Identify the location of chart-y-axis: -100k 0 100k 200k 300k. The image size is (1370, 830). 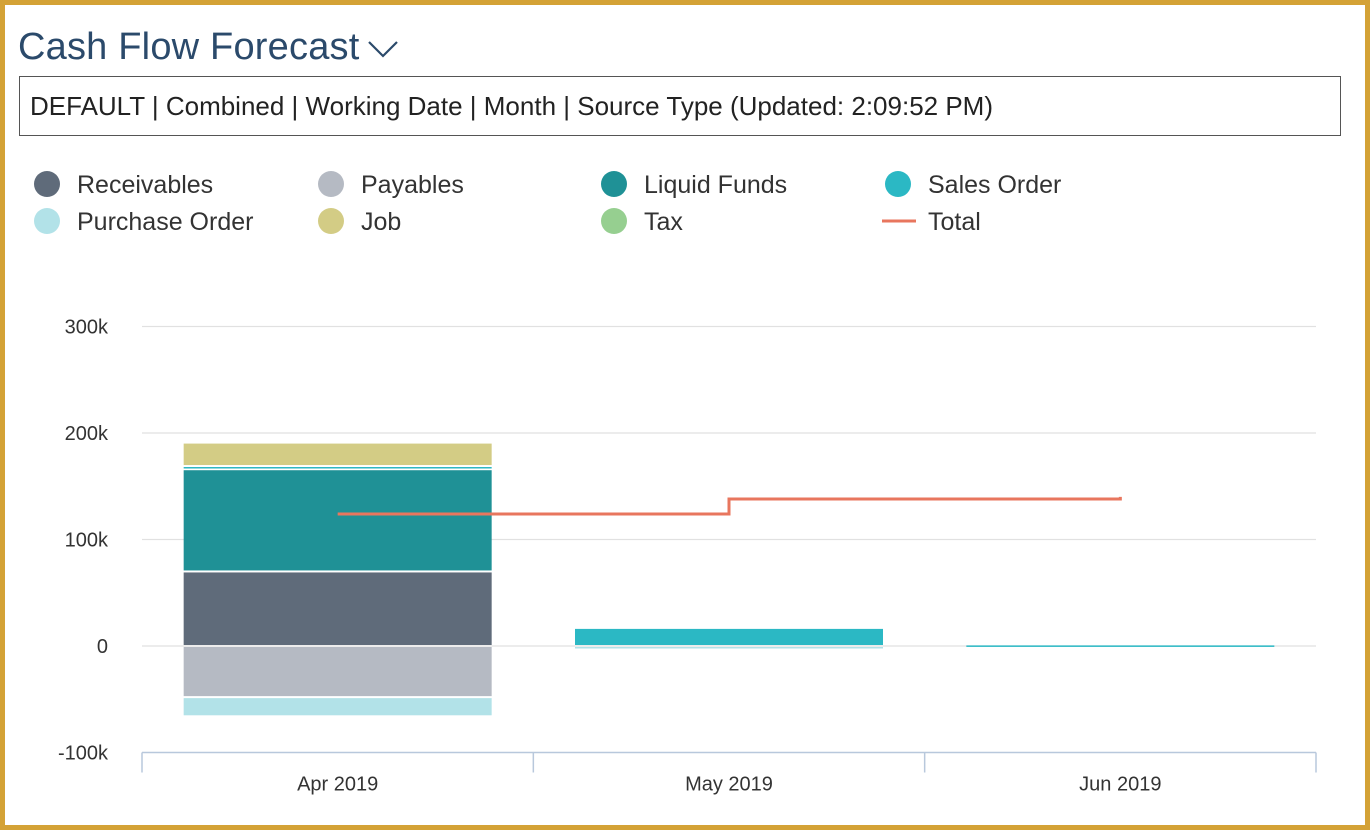
(83, 541).